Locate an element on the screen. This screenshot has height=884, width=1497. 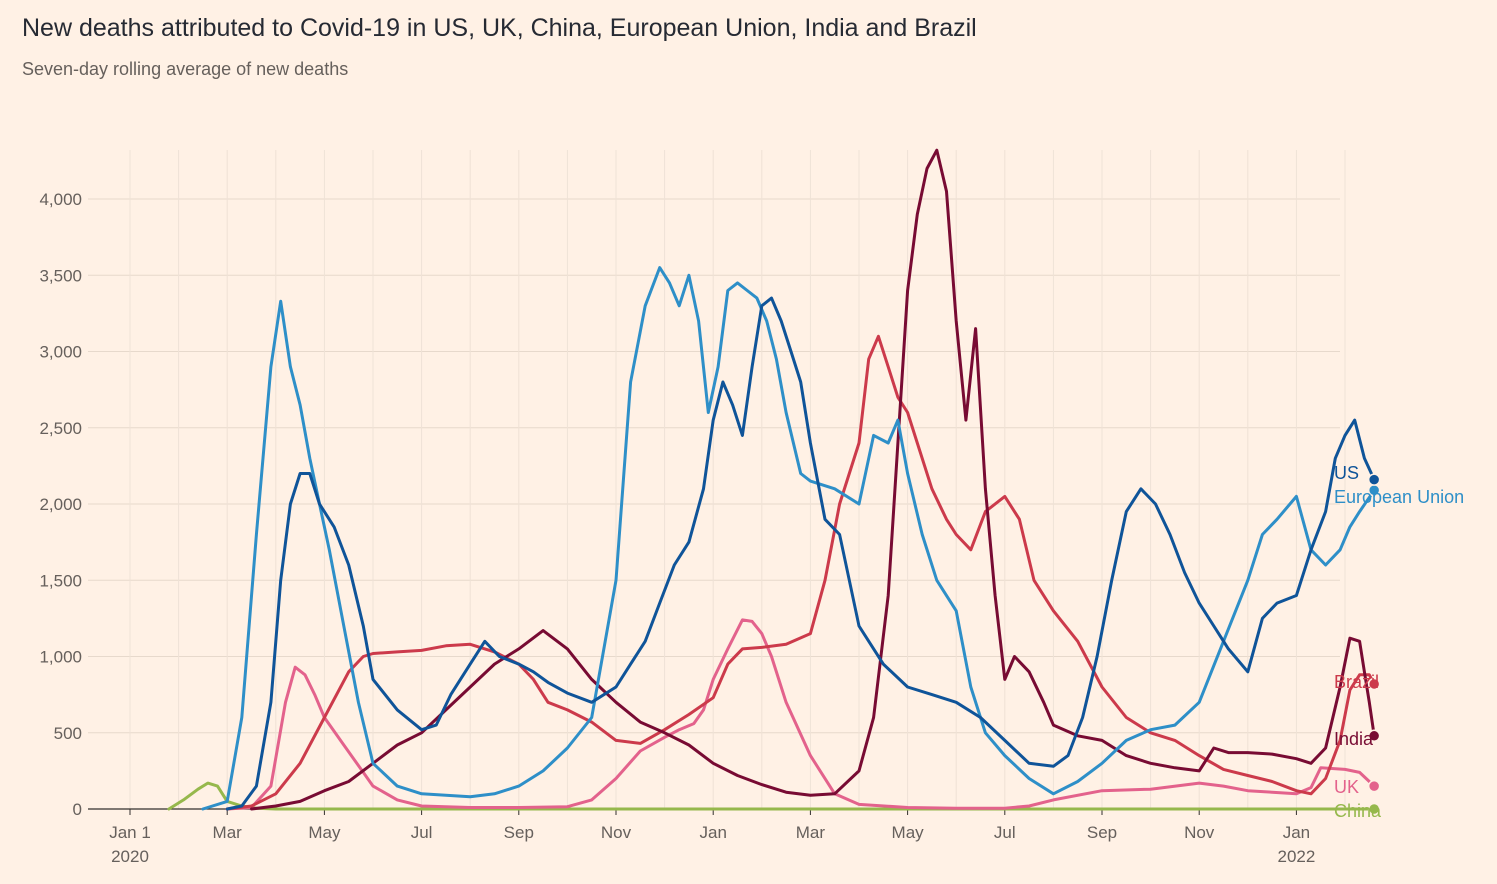
series-label-india: India is located at coordinates (1354, 739).